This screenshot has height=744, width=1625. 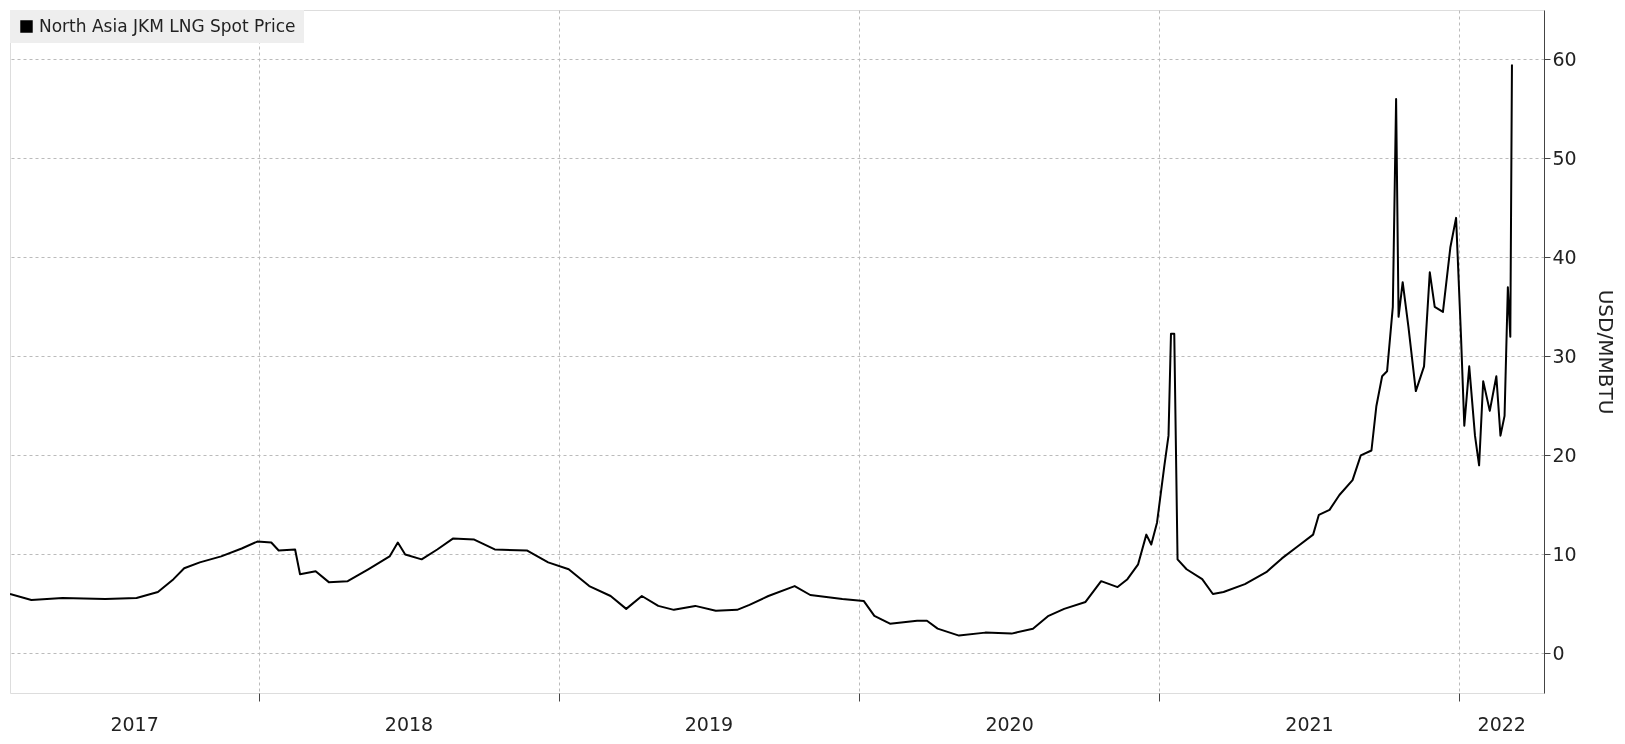 I want to click on y-tick-label: 50, so click(x=1564, y=157).